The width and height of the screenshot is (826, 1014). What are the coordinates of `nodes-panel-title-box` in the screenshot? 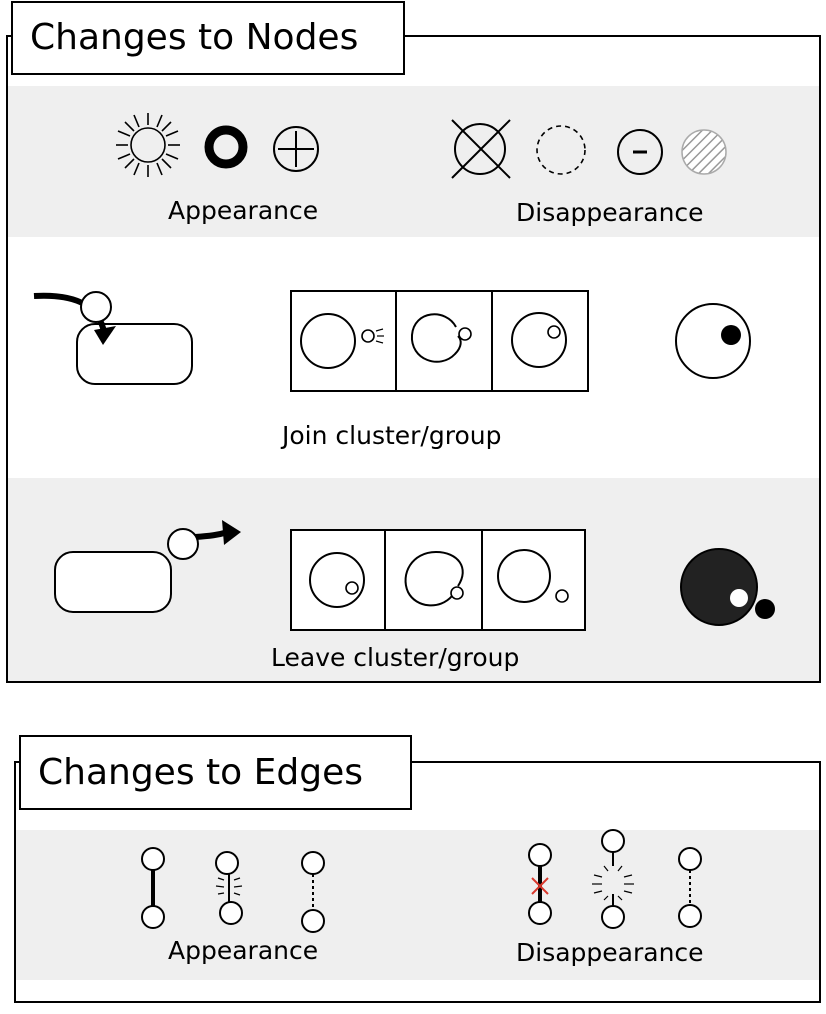 It's located at (208, 38).